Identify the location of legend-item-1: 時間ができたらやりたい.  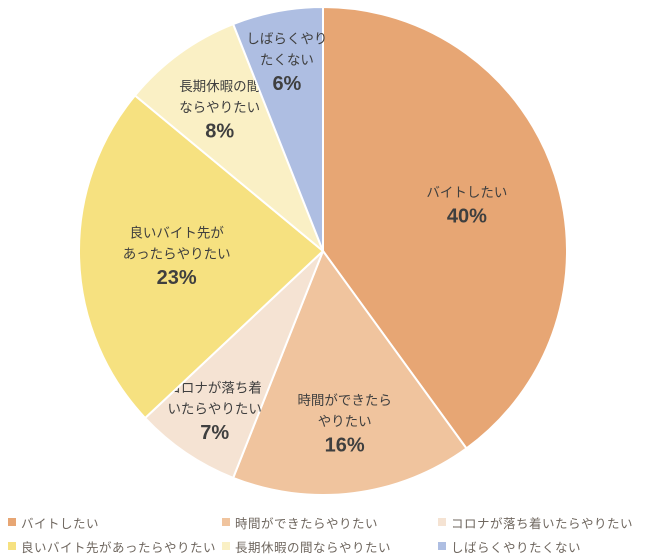
(330, 522).